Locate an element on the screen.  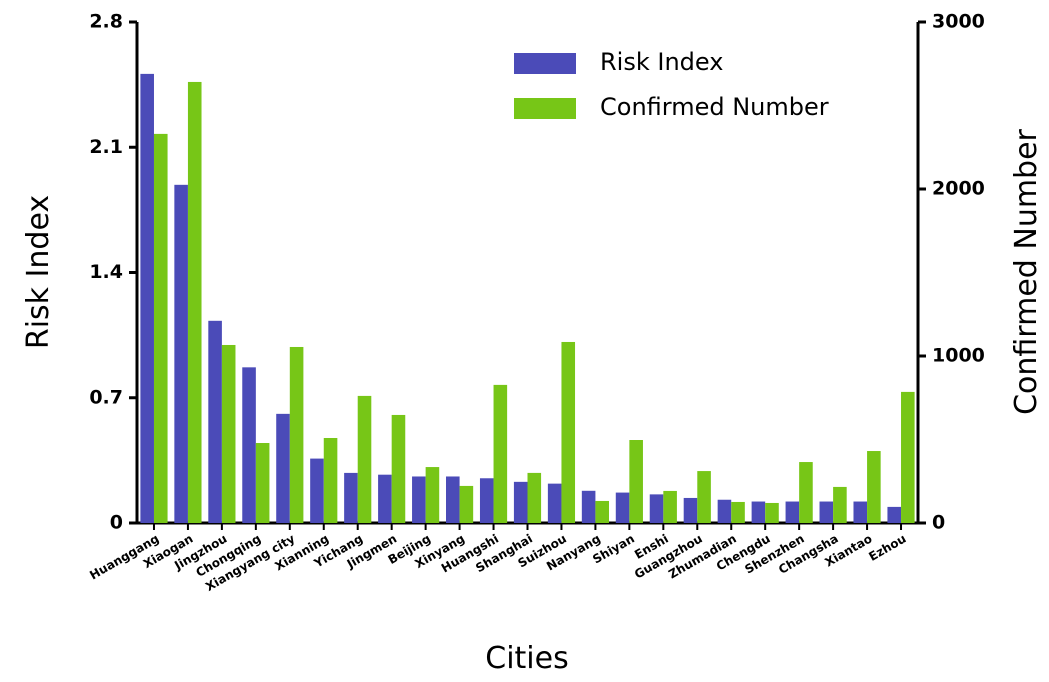
x-tick-label: Ezhou is located at coordinates (887, 547).